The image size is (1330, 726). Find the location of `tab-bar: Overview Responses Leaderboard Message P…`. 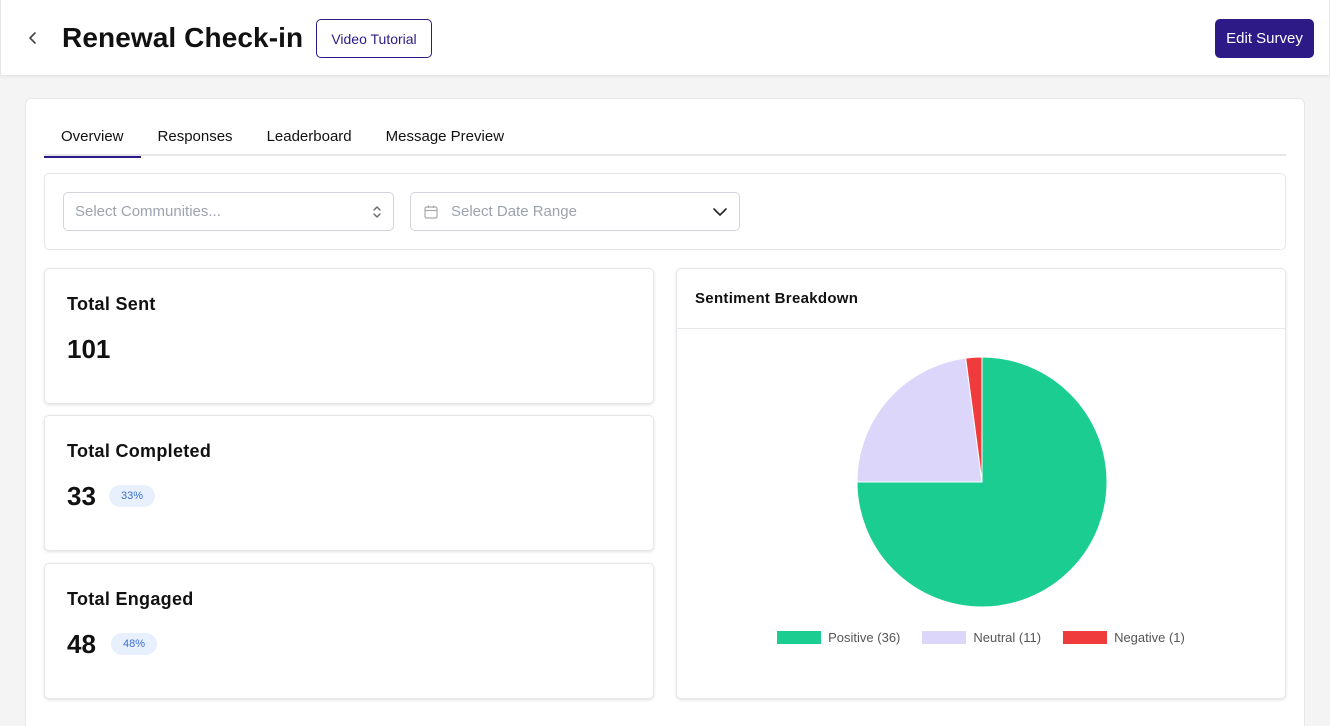

tab-bar: Overview Responses Leaderboard Message P… is located at coordinates (665, 137).